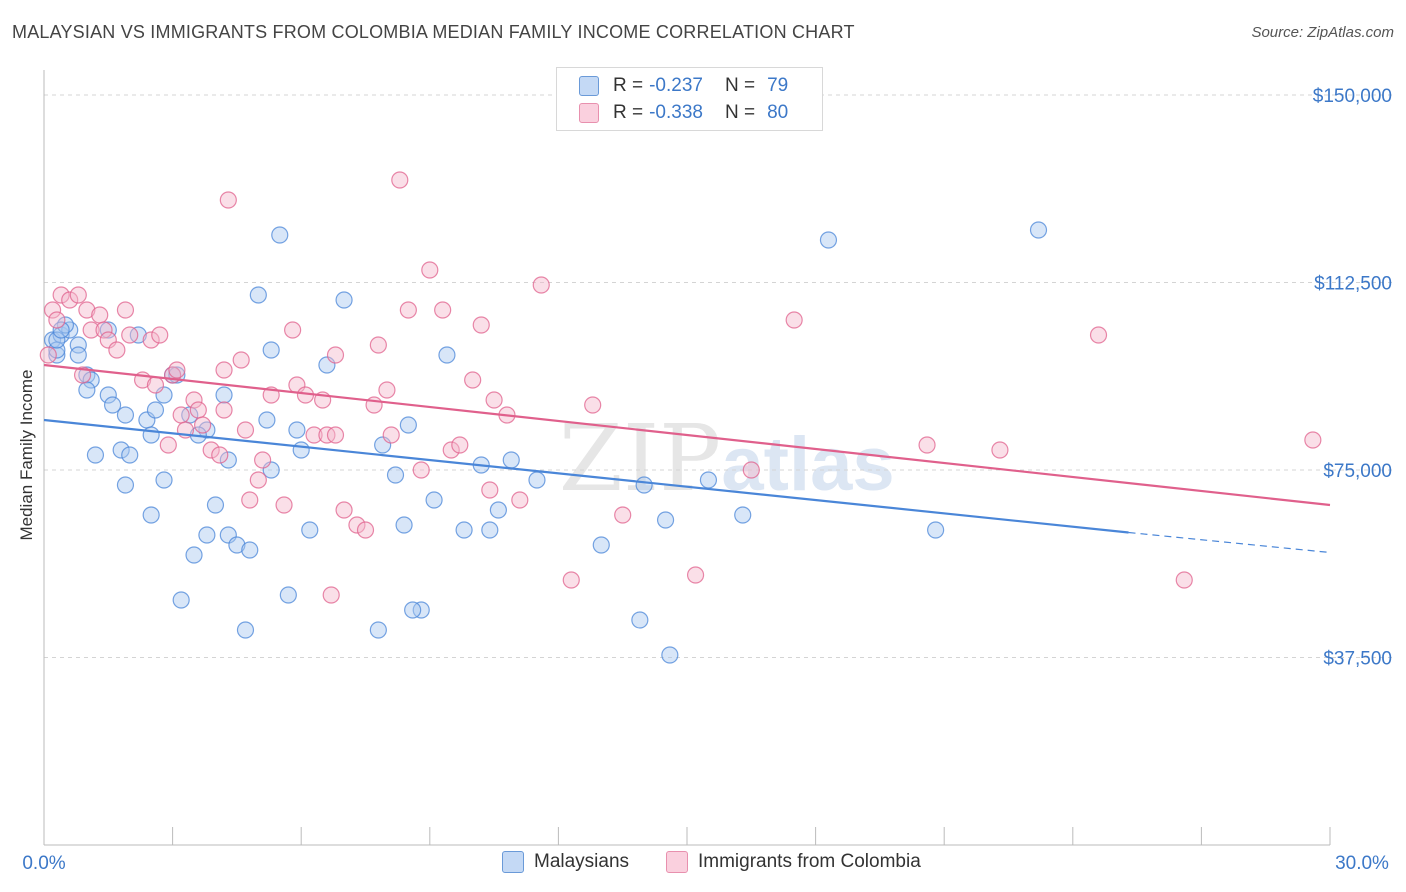 The image size is (1406, 892). What do you see at coordinates (778, 112) in the screenshot?
I see `legend-n-value: 80` at bounding box center [778, 112].